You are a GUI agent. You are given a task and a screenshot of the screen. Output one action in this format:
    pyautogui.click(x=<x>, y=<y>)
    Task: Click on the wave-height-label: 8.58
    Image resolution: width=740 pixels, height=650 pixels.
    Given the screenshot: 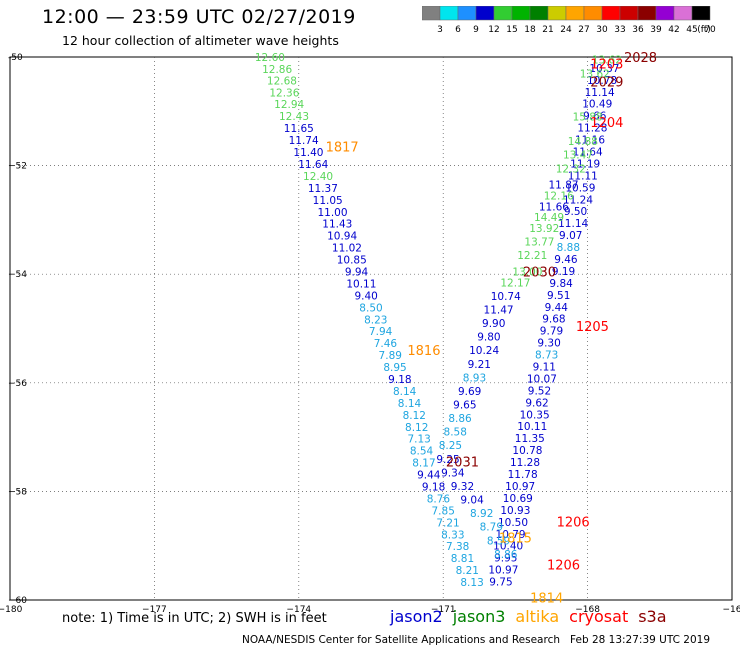 What is the action you would take?
    pyautogui.click(x=455, y=433)
    